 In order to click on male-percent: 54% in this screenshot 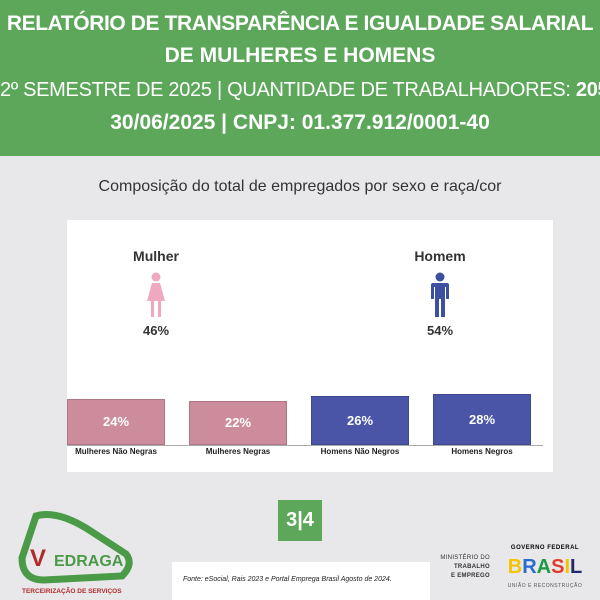, I will do `click(440, 330)`.